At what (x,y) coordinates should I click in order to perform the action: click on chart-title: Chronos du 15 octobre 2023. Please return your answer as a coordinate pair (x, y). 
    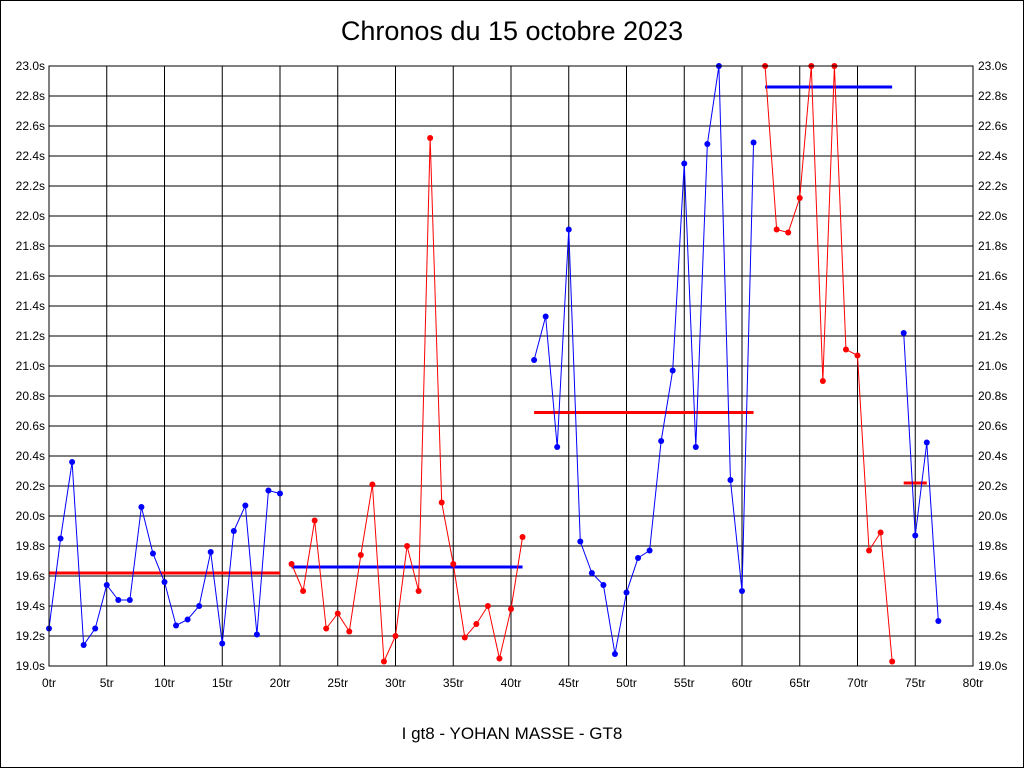
    Looking at the image, I should click on (512, 31).